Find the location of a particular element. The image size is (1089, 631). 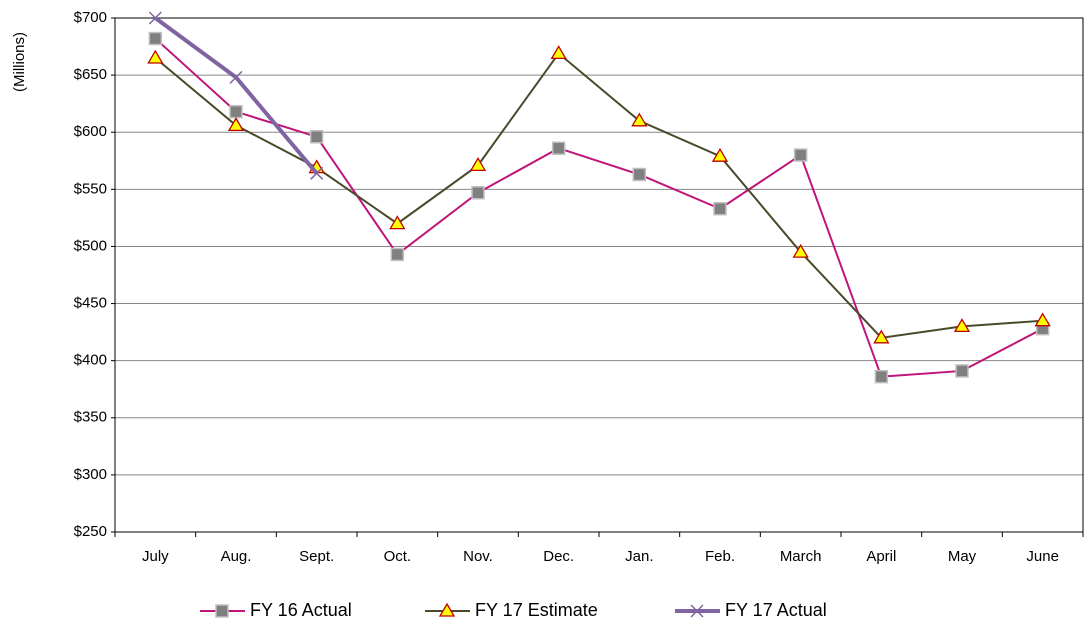

y-tick-label: $600 is located at coordinates (90, 131).